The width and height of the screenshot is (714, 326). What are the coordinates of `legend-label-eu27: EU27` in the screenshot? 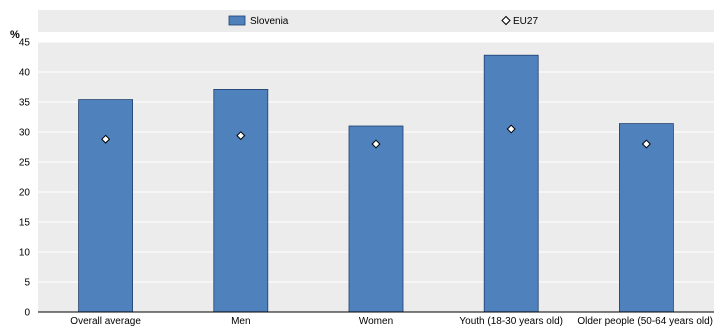 It's located at (525, 21).